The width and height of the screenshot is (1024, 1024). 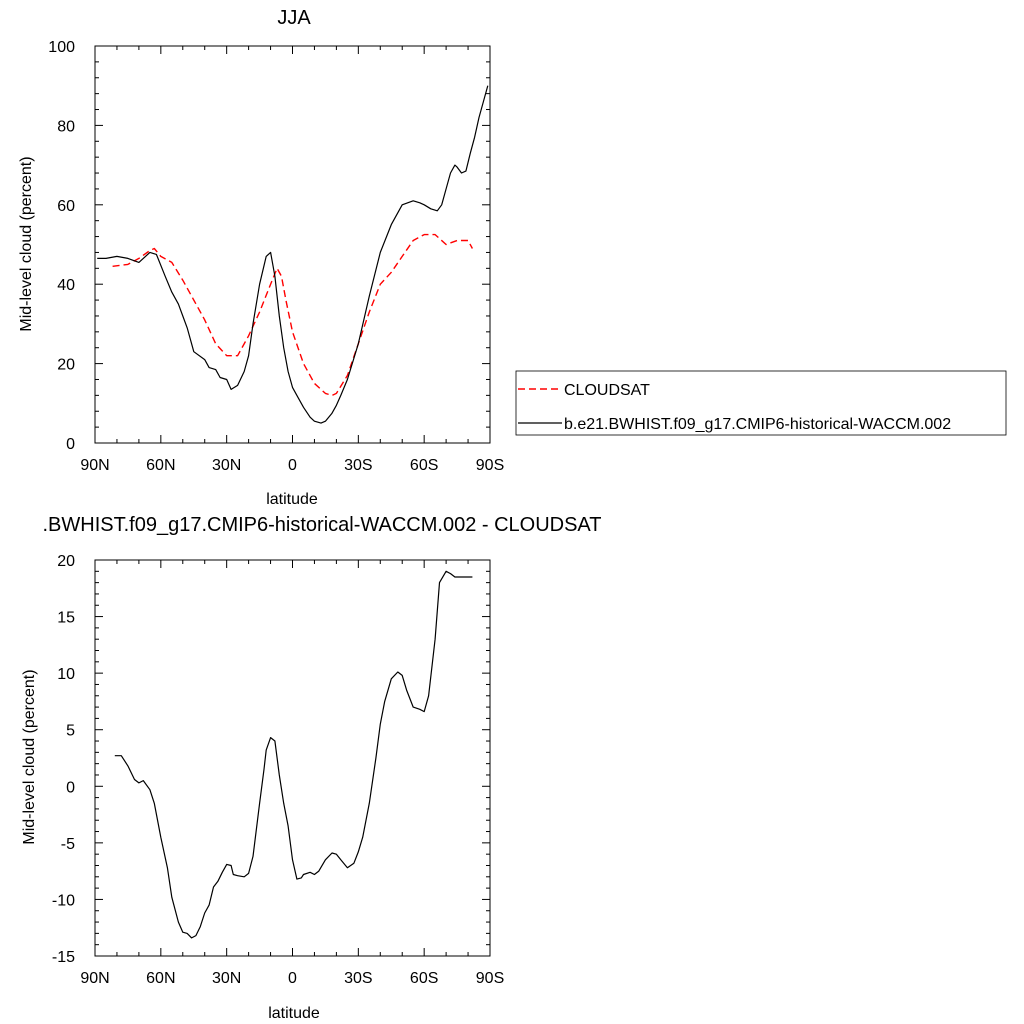 I want to click on legend-box, so click(x=761, y=403).